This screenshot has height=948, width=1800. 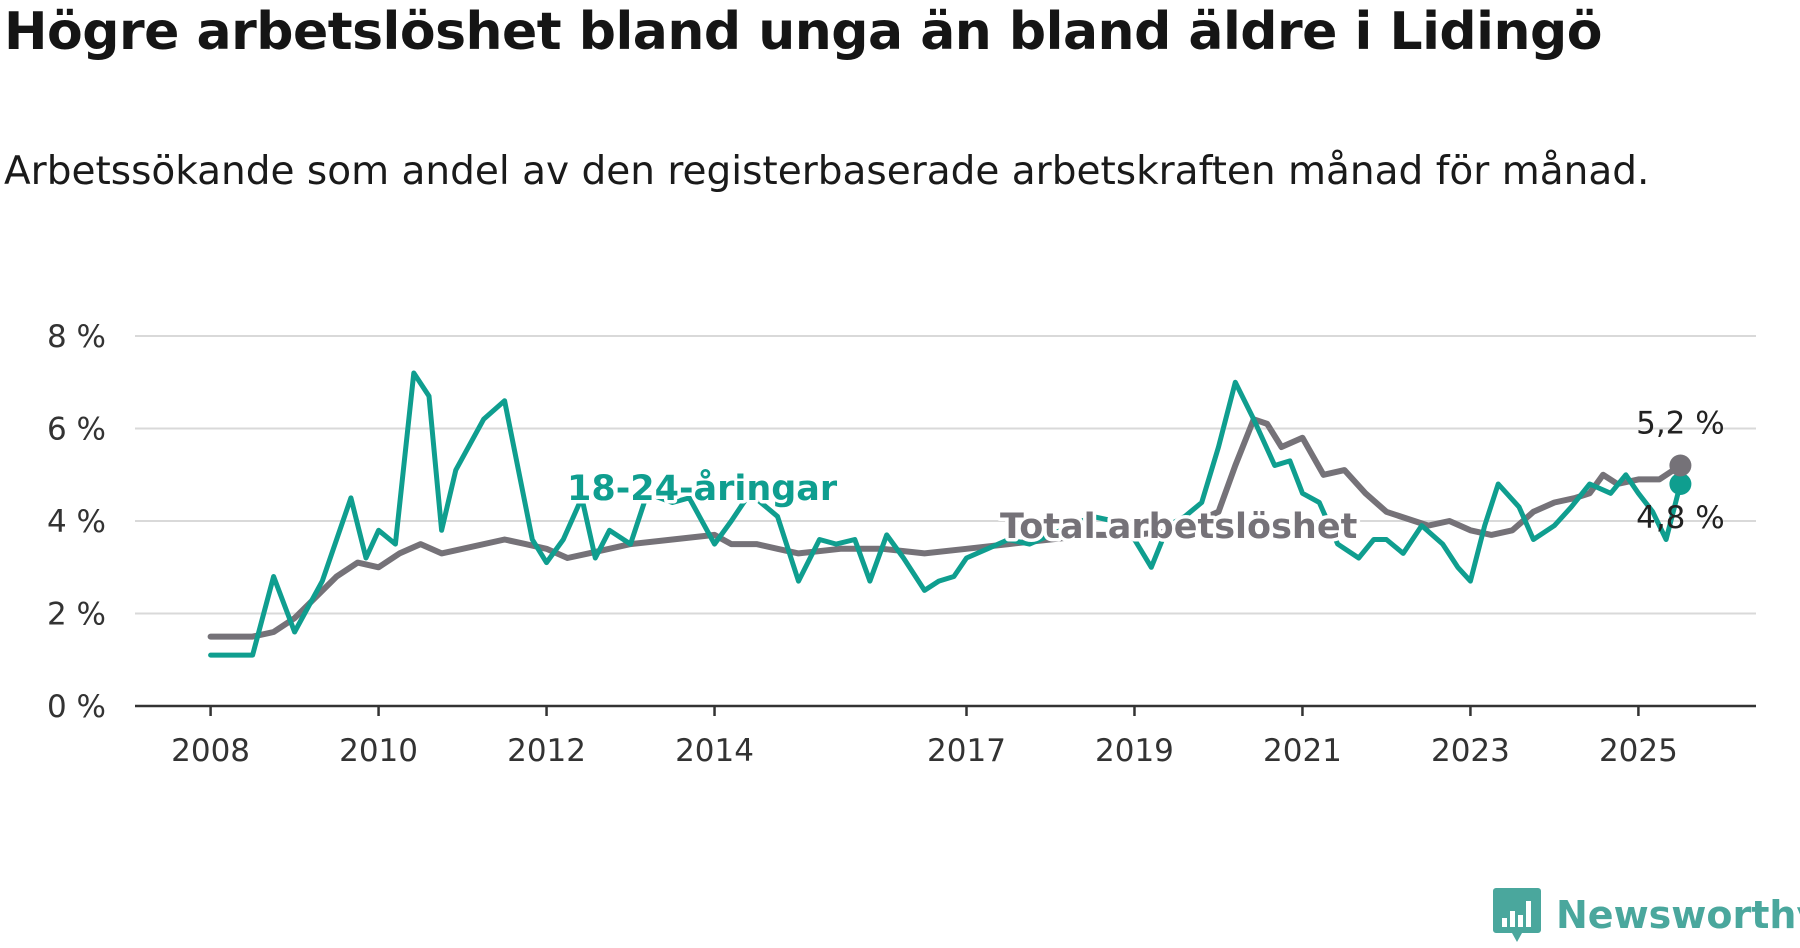 I want to click on x-tick-label: 2014, so click(x=714, y=751).